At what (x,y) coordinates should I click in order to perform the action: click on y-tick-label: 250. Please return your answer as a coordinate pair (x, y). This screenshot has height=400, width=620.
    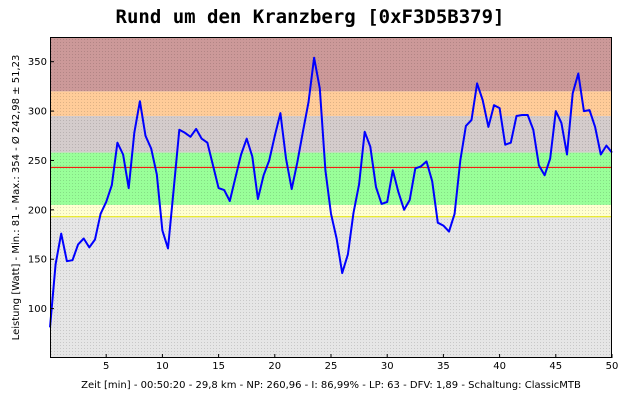
    Looking at the image, I should click on (37, 161).